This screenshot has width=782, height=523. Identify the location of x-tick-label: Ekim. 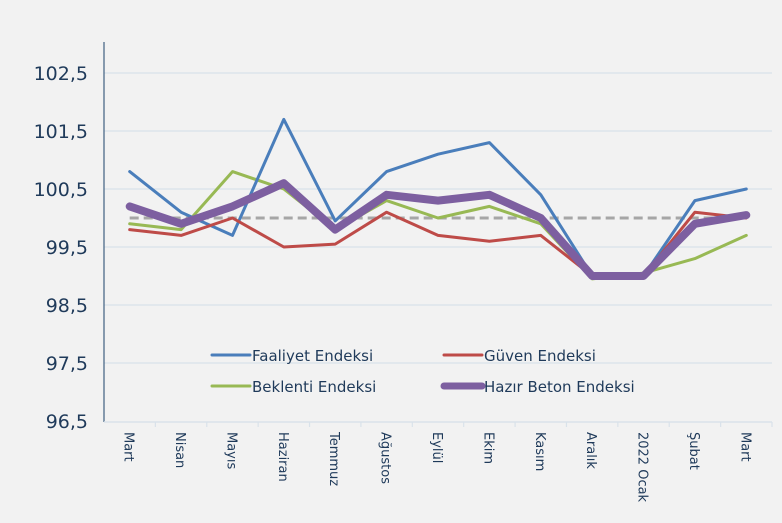
(487, 448).